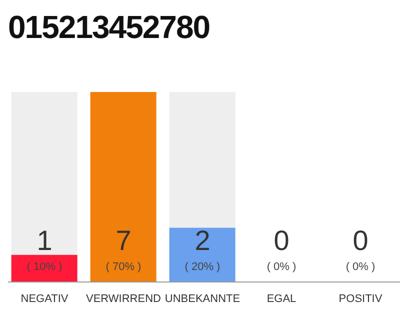 The height and width of the screenshot is (320, 410). What do you see at coordinates (44, 299) in the screenshot?
I see `x-tick-label: NEGATIV` at bounding box center [44, 299].